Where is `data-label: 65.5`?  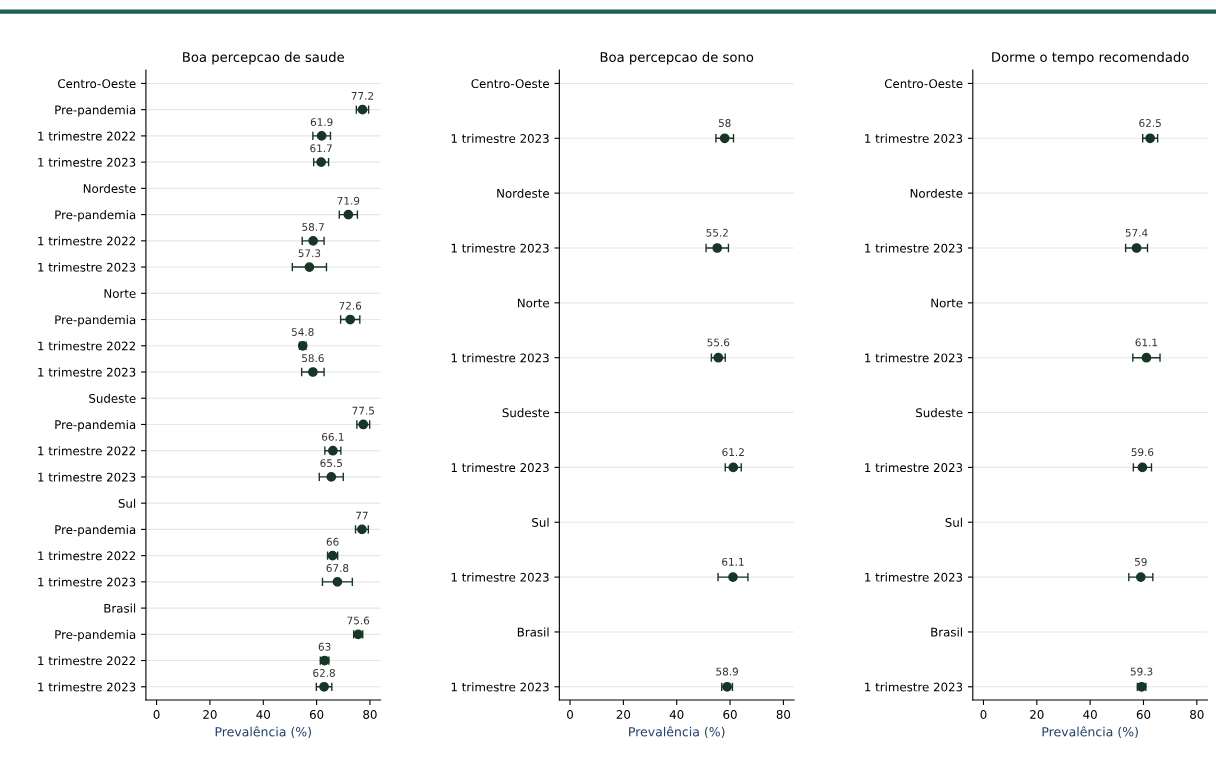
data-label: 65.5 is located at coordinates (331, 463).